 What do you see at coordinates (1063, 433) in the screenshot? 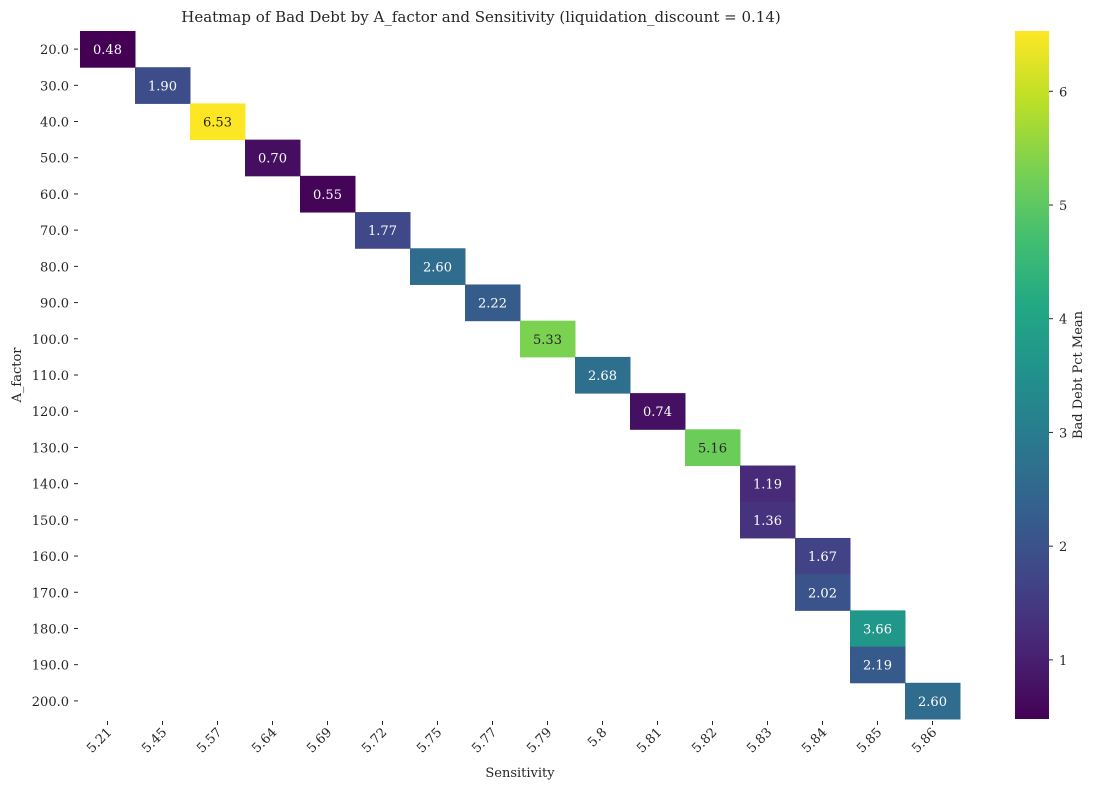
I see `colorbar-tick-label: 3` at bounding box center [1063, 433].